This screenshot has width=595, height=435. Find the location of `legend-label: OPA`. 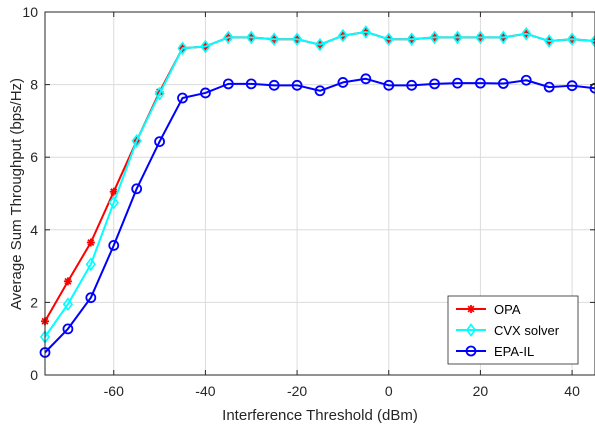

legend-label: OPA is located at coordinates (507, 309).